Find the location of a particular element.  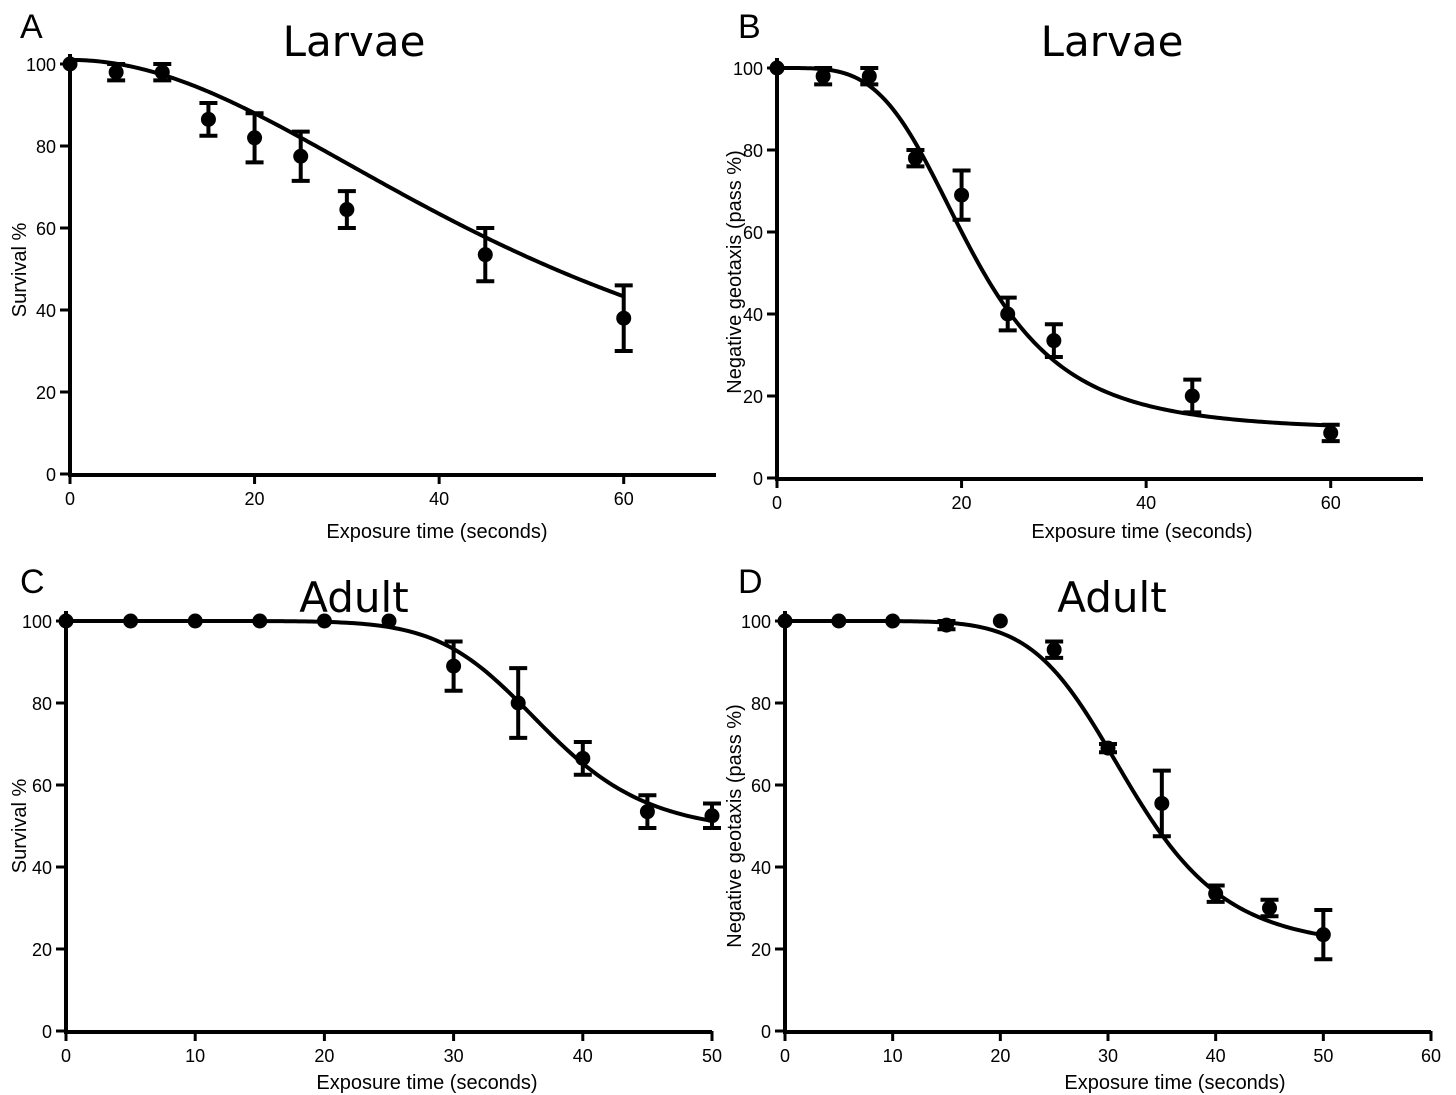

panel-b-x-axis-title: Exposure time (seconds) is located at coordinates (1141, 532).